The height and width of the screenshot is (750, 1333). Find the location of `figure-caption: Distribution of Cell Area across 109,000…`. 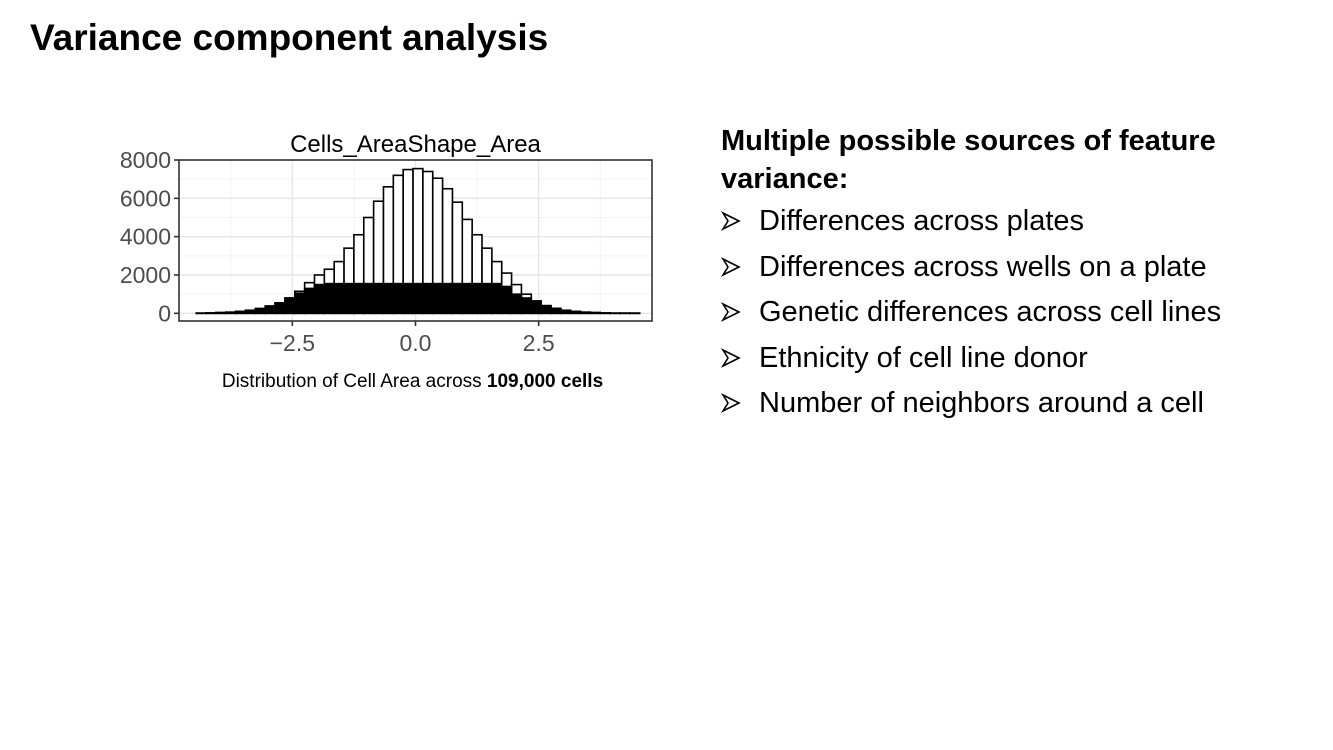

figure-caption: Distribution of Cell Area across 109,000… is located at coordinates (412, 382).